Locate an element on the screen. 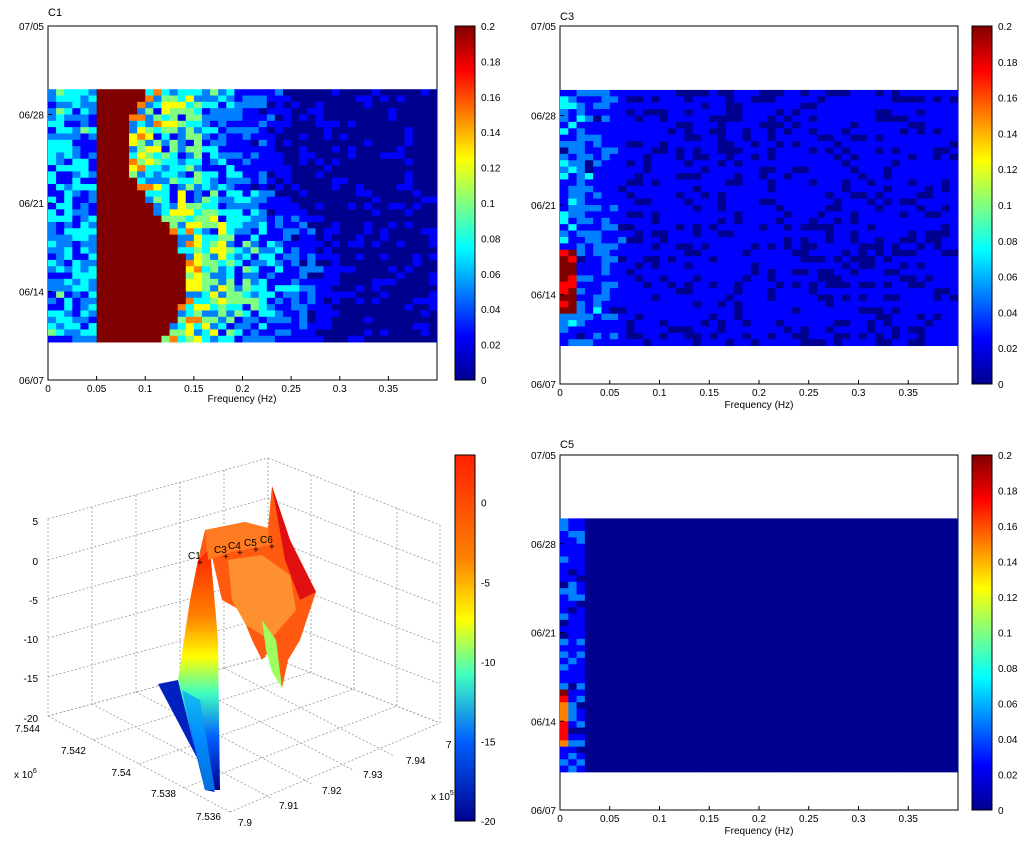  z-tick-label: 5 is located at coordinates (35, 522).